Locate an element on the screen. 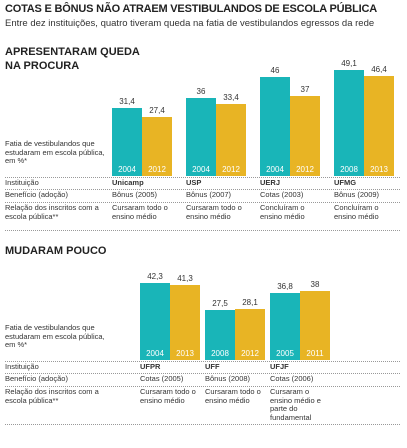 The width and height of the screenshot is (407, 448). institution: UFJF is located at coordinates (279, 366).